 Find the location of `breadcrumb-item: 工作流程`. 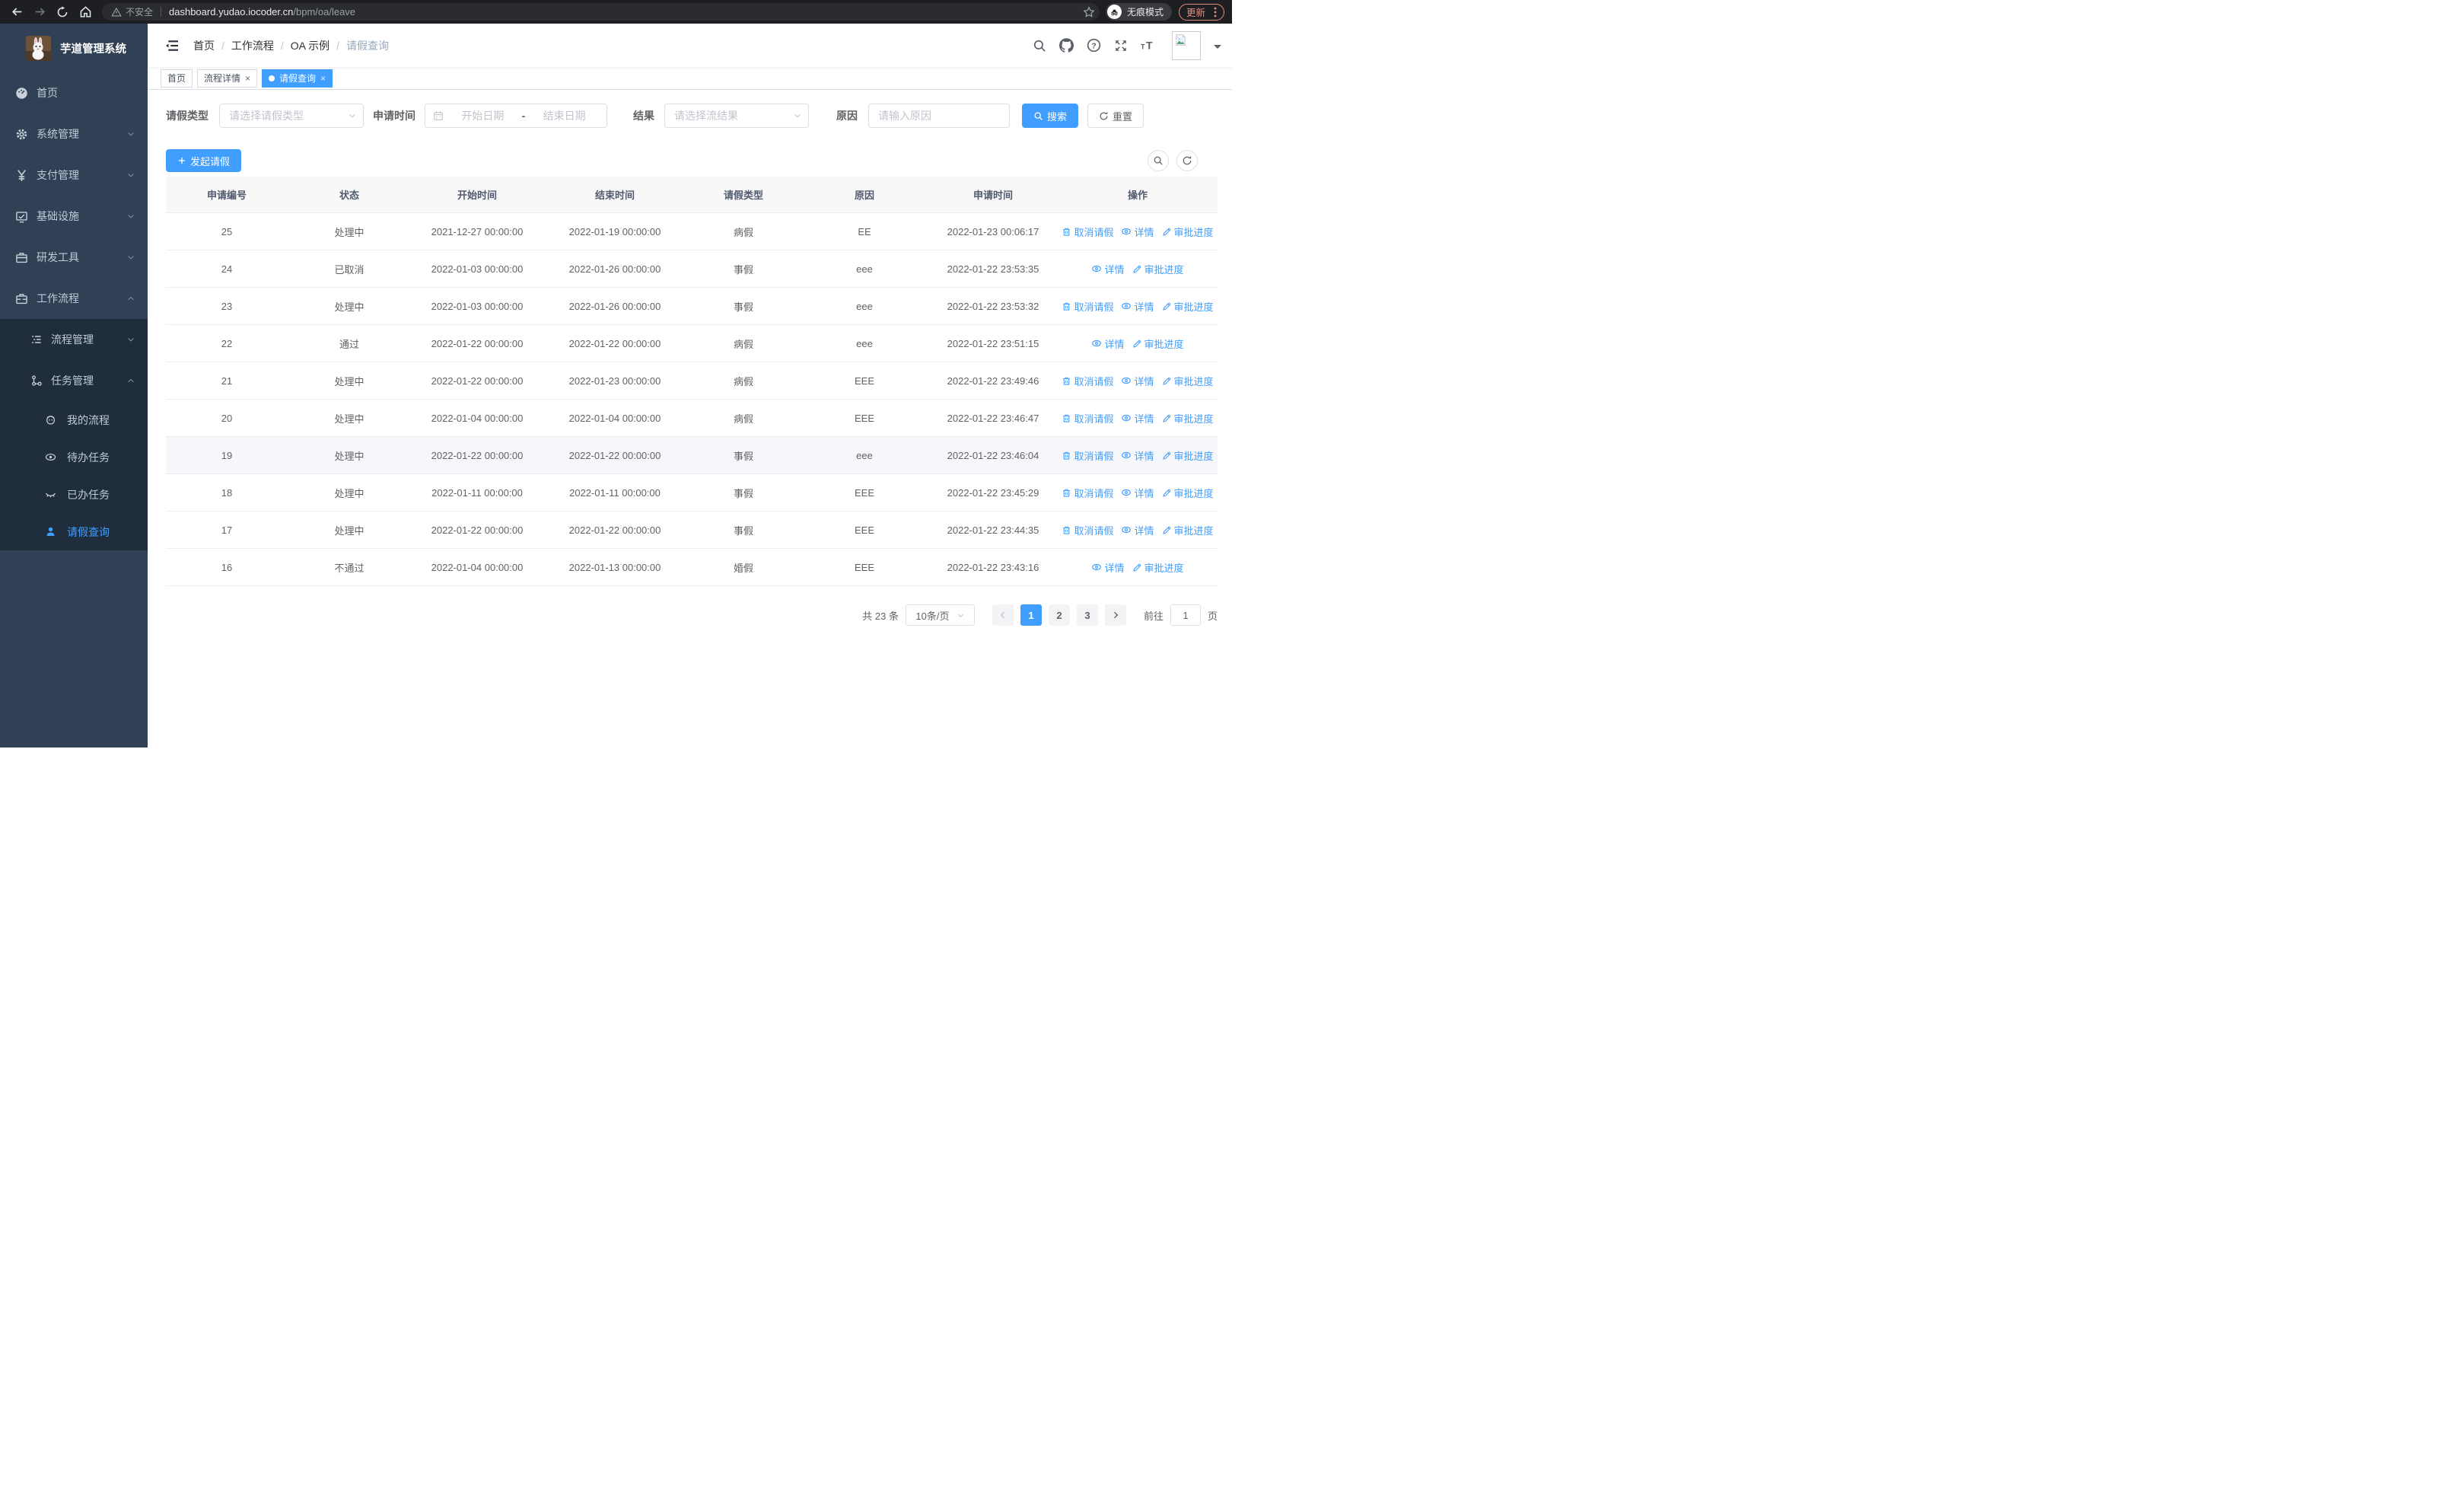

breadcrumb-item: 工作流程 is located at coordinates (252, 46).